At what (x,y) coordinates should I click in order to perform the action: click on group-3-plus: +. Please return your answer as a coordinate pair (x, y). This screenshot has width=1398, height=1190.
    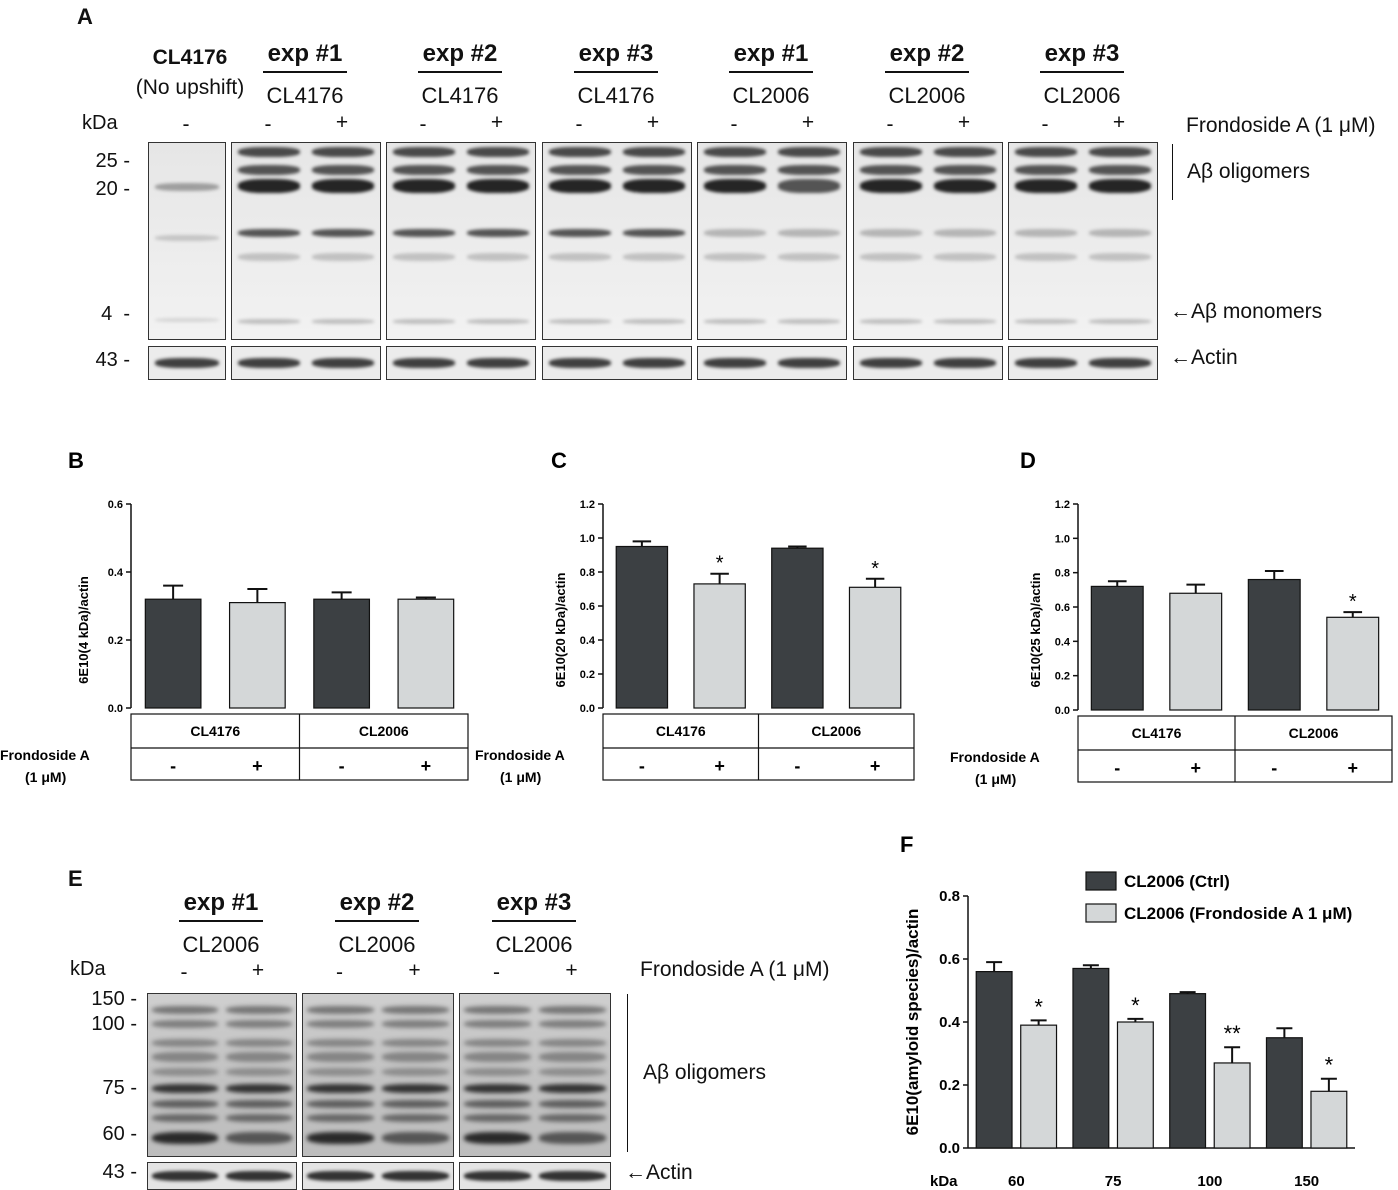
    Looking at the image, I should click on (653, 122).